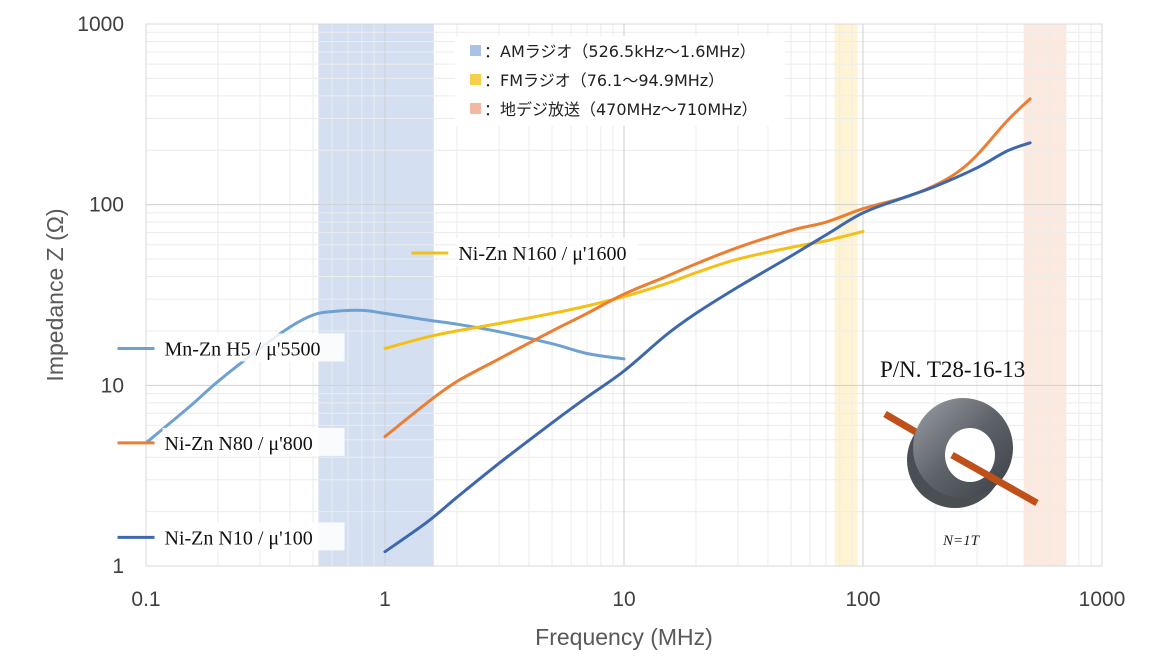 This screenshot has width=1156, height=661. What do you see at coordinates (385, 599) in the screenshot?
I see `x-tick-label: 1` at bounding box center [385, 599].